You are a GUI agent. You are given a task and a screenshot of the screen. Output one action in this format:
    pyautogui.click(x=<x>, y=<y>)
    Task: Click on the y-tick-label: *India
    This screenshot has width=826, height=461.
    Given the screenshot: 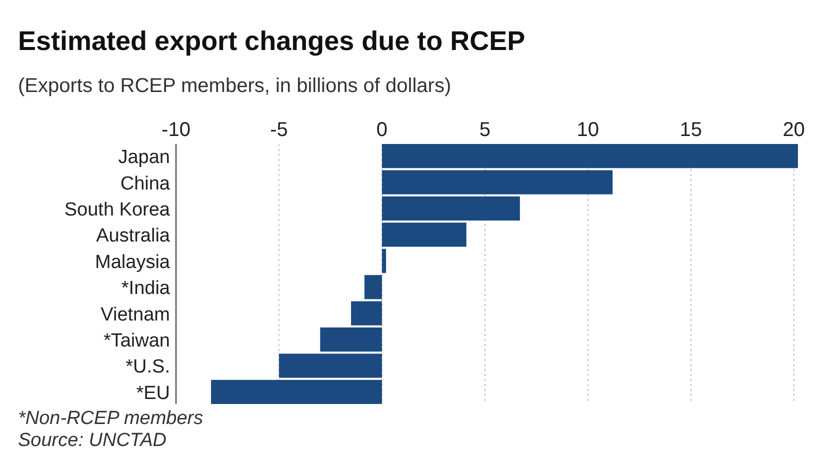 What is the action you would take?
    pyautogui.click(x=145, y=289)
    